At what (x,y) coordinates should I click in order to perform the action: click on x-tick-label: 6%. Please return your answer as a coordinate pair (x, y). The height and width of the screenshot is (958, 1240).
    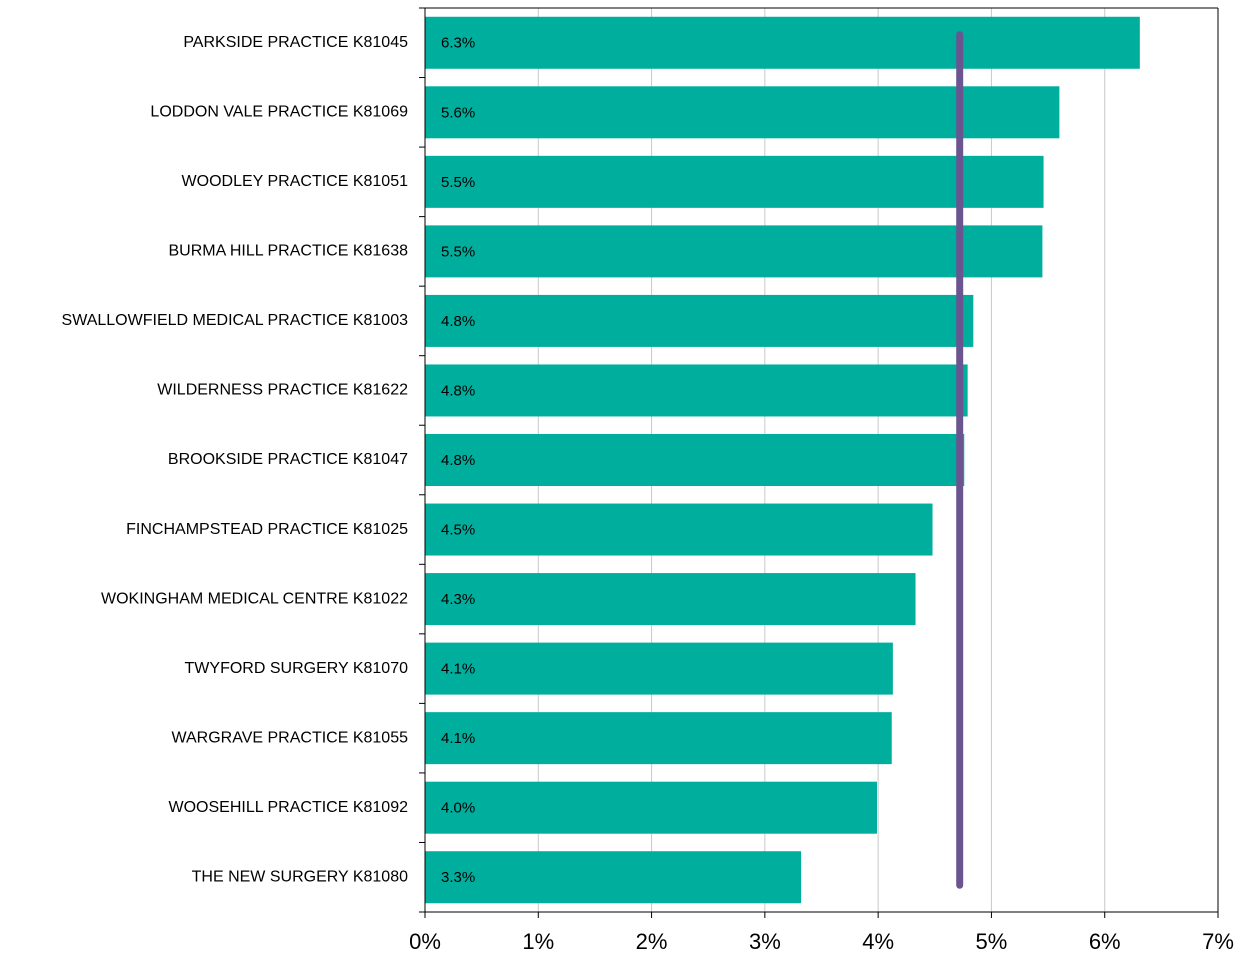
    Looking at the image, I should click on (1105, 941).